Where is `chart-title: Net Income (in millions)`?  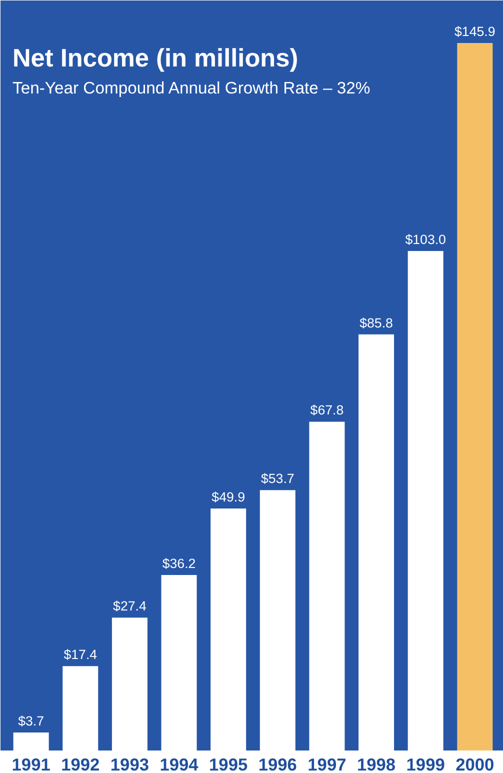 chart-title: Net Income (in millions) is located at coordinates (155, 58).